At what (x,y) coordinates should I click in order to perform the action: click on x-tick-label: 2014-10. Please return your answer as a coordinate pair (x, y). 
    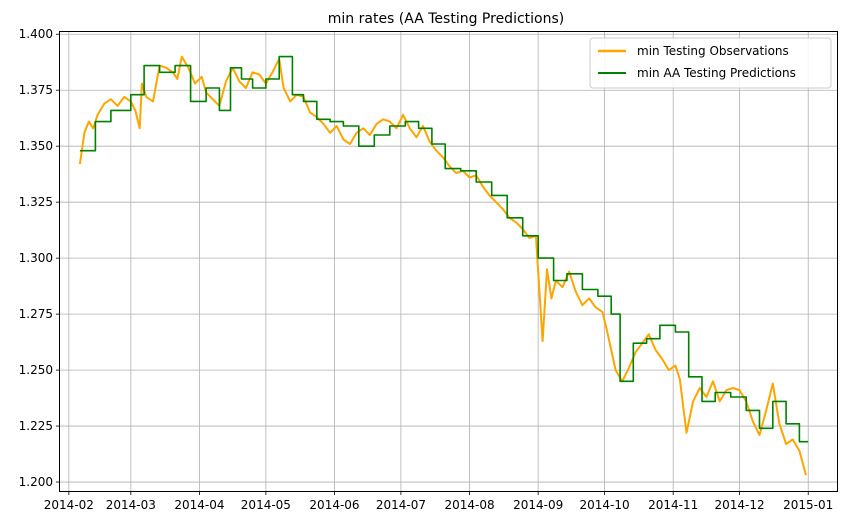
    Looking at the image, I should click on (604, 505).